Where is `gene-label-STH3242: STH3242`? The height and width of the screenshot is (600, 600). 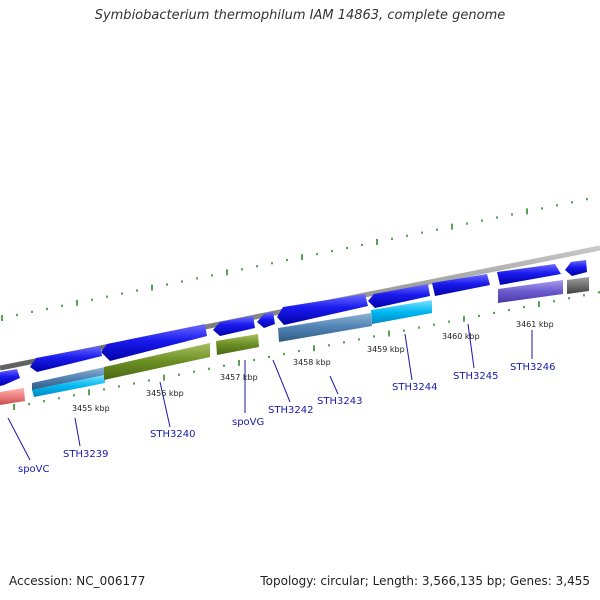
gene-label-STH3242: STH3242 is located at coordinates (290, 410).